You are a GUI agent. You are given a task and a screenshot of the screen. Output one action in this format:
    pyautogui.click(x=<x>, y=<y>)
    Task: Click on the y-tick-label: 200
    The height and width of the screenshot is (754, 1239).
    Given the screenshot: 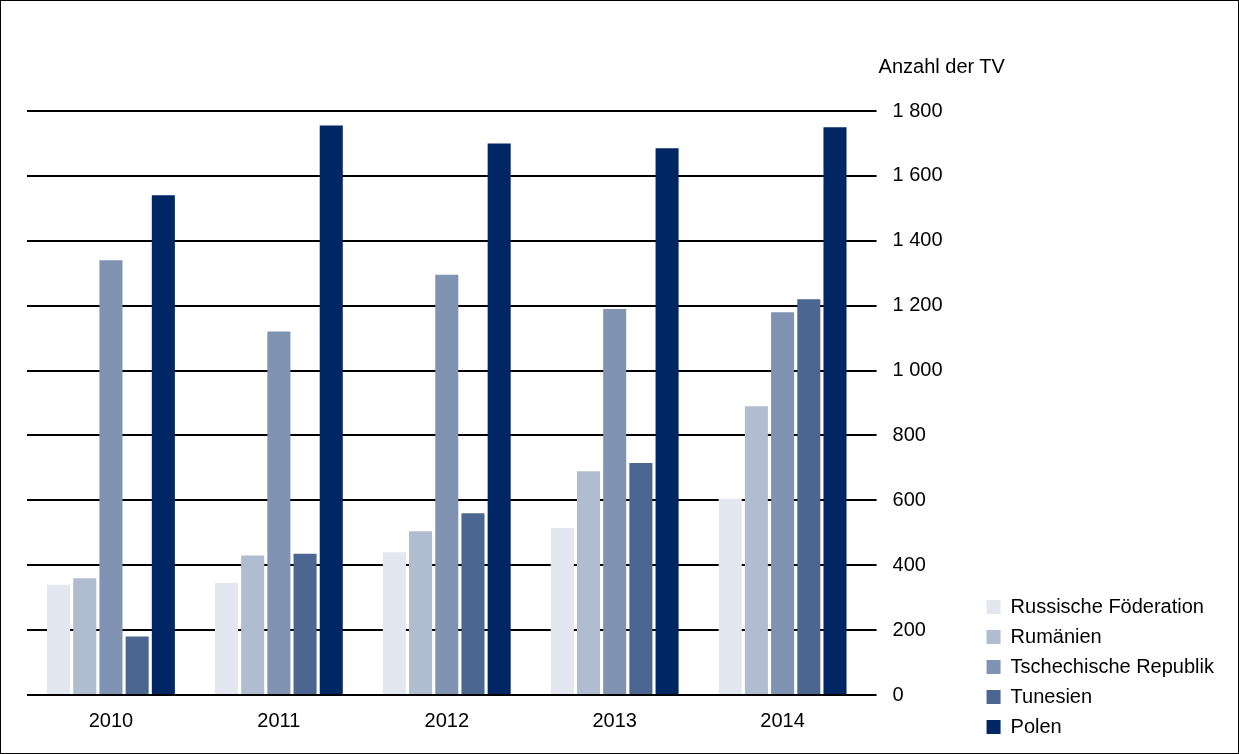 What is the action you would take?
    pyautogui.click(x=909, y=628)
    